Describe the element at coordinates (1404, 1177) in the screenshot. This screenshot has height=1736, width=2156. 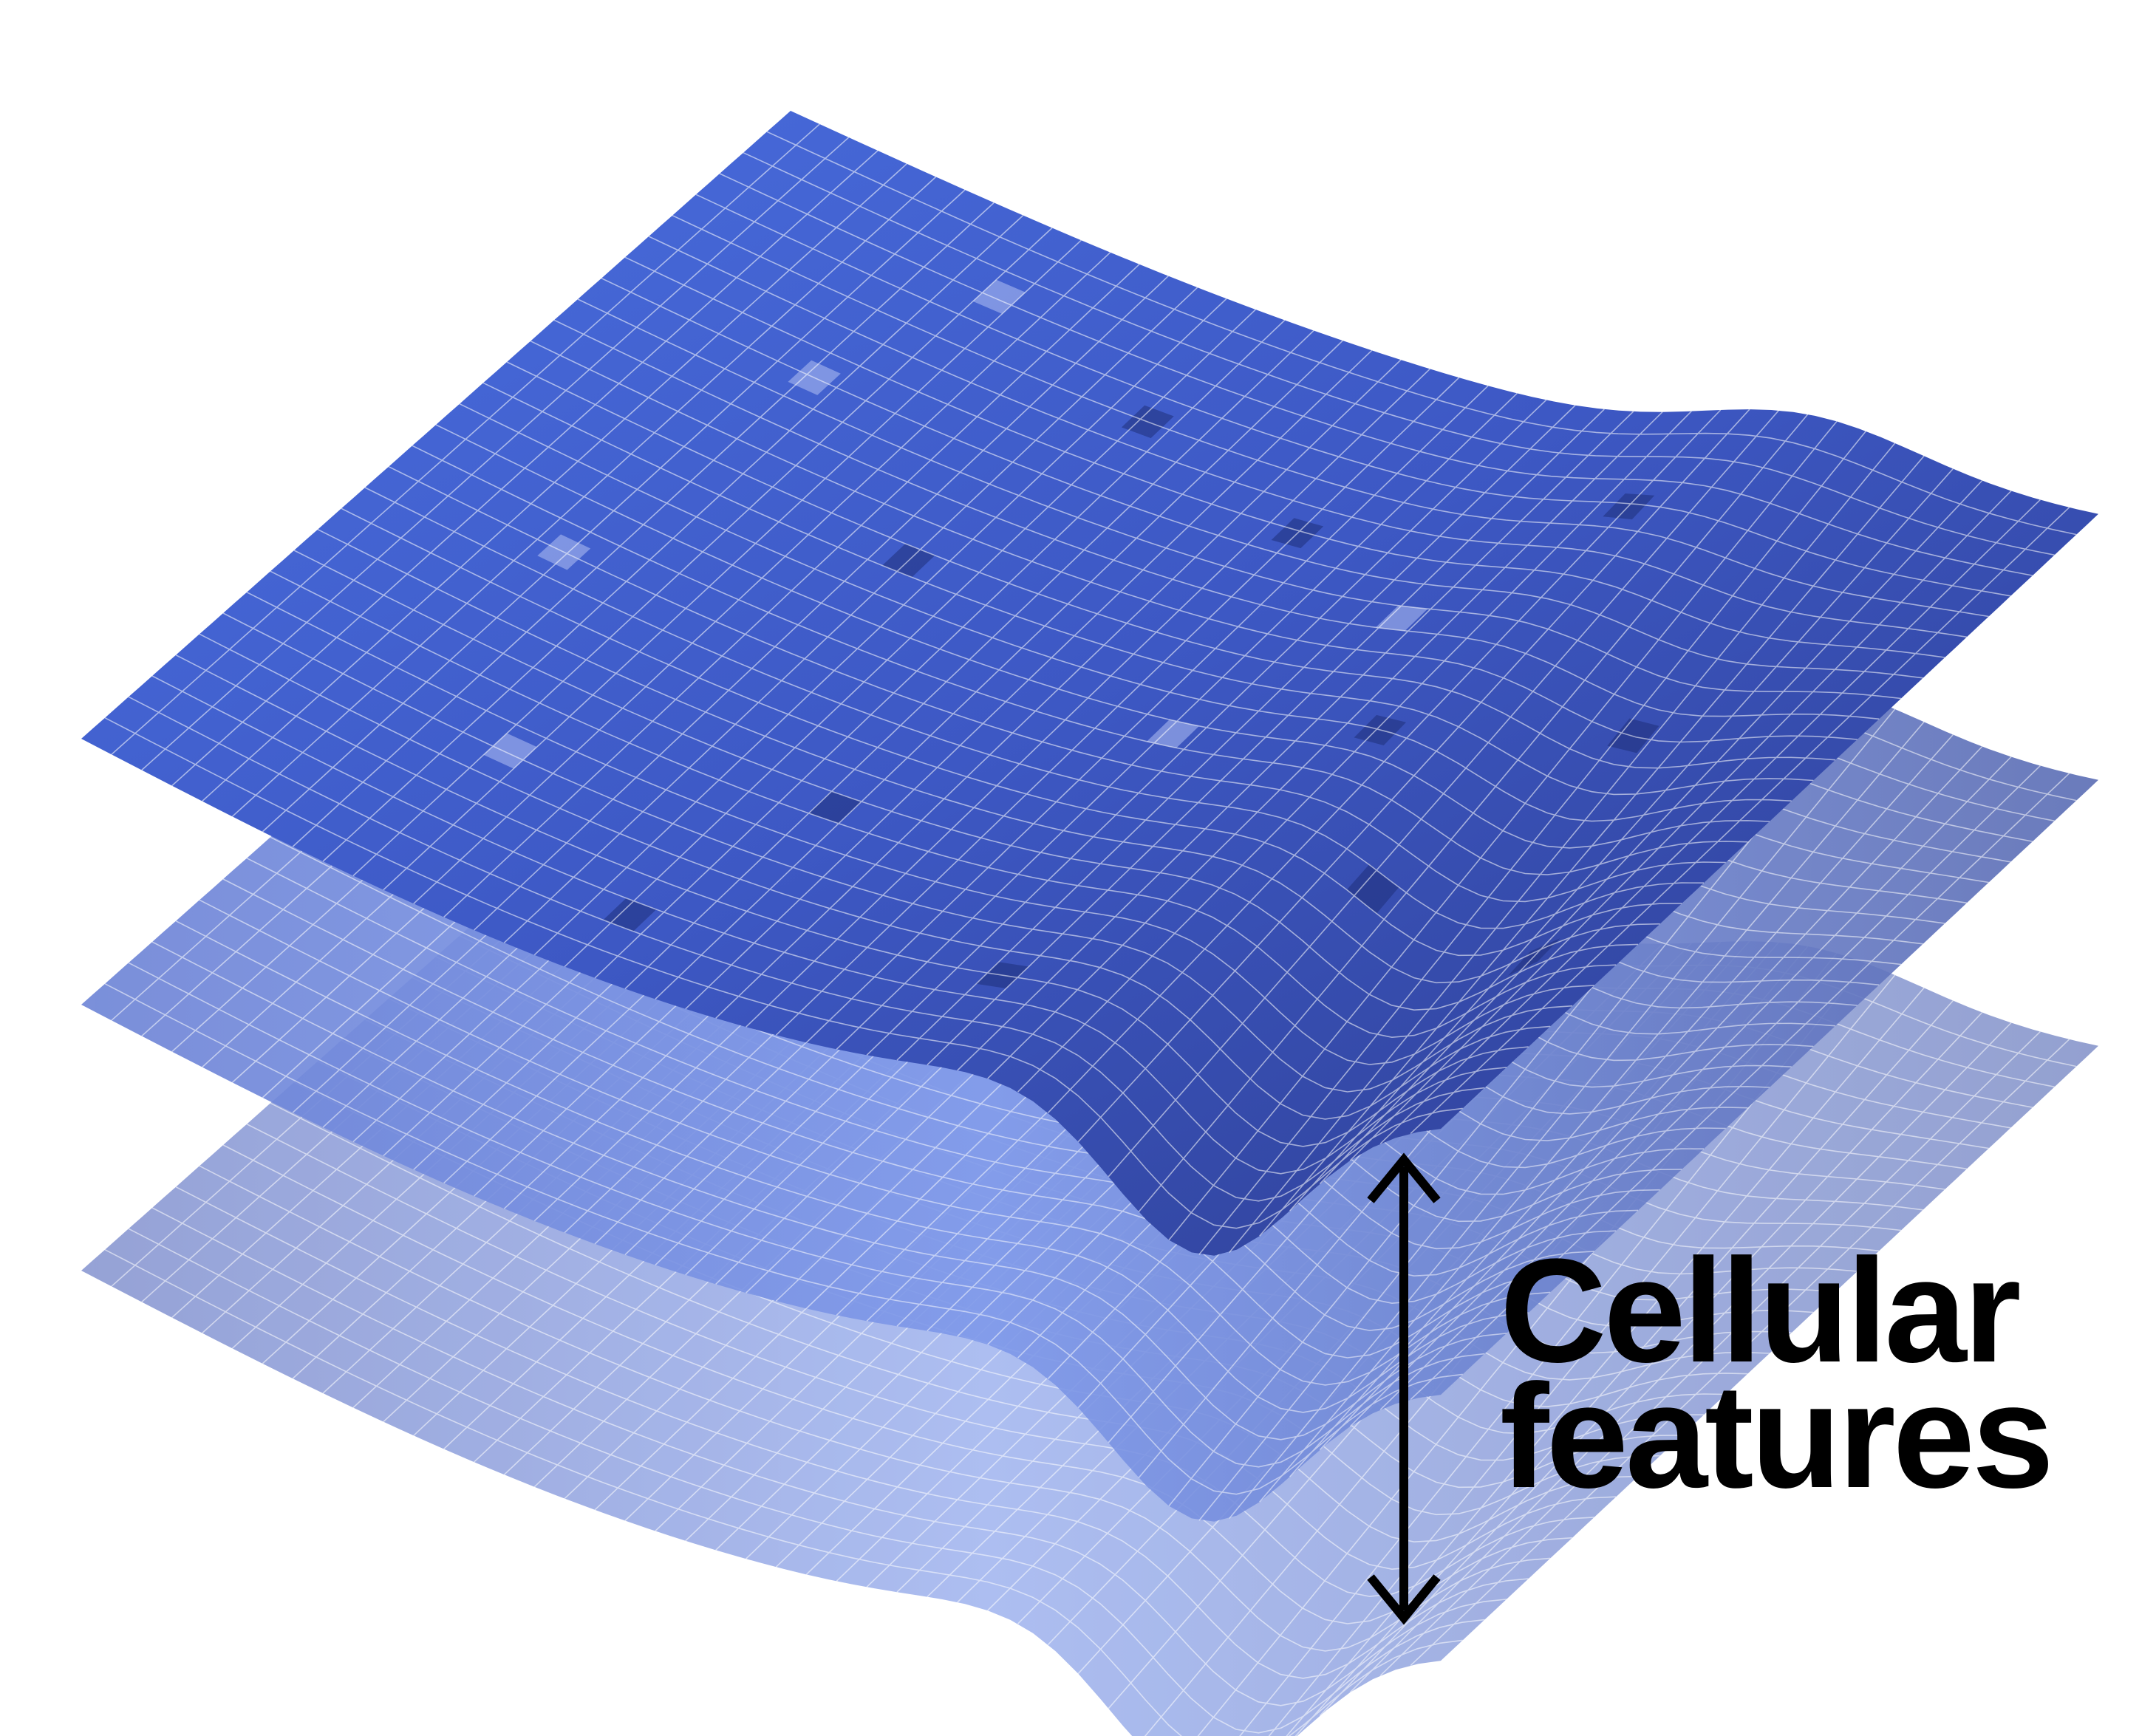
I see `arrow-head-up` at that location.